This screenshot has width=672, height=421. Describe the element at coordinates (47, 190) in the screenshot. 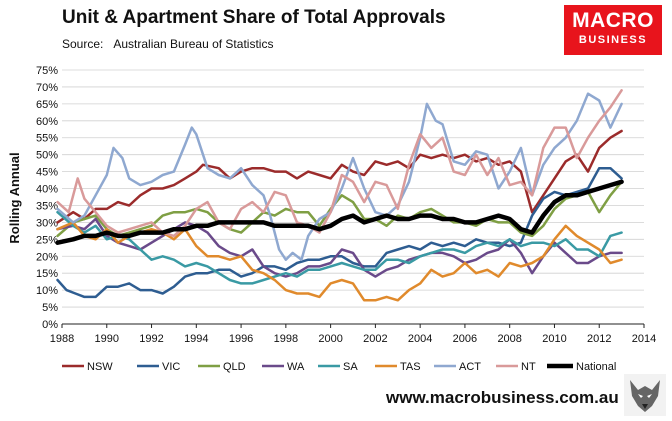

I see `y-tick-label: 40%` at that location.